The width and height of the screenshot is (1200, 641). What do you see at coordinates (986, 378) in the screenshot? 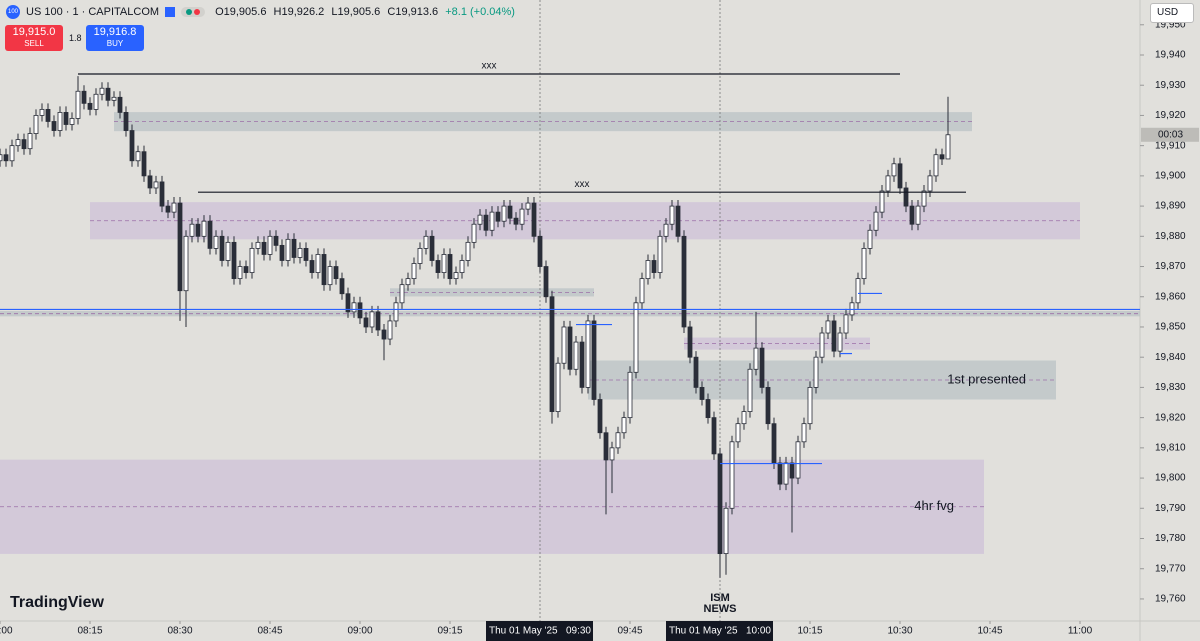
I see `zone-label: 1st presented` at bounding box center [986, 378].